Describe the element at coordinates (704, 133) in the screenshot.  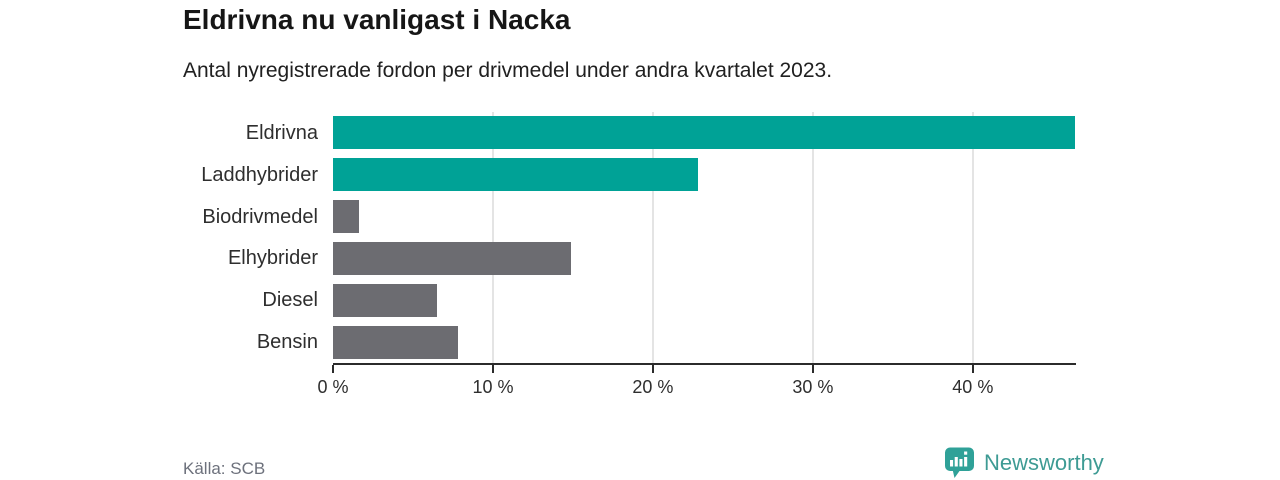
I see `bar-eldrivna` at that location.